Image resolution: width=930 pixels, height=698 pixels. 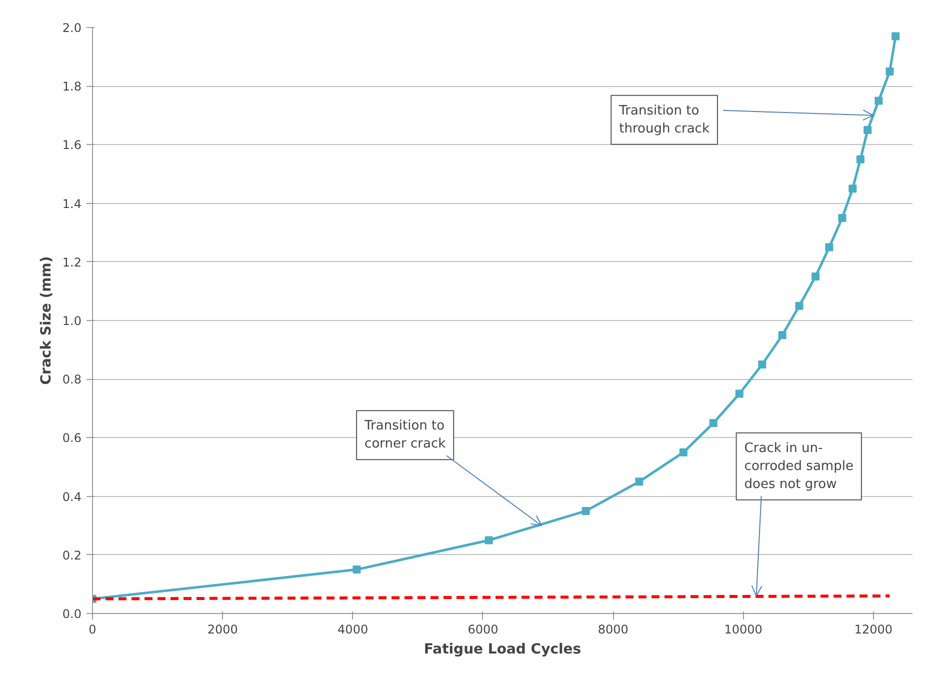 I want to click on y-tick-label: 1.0, so click(x=72, y=321).